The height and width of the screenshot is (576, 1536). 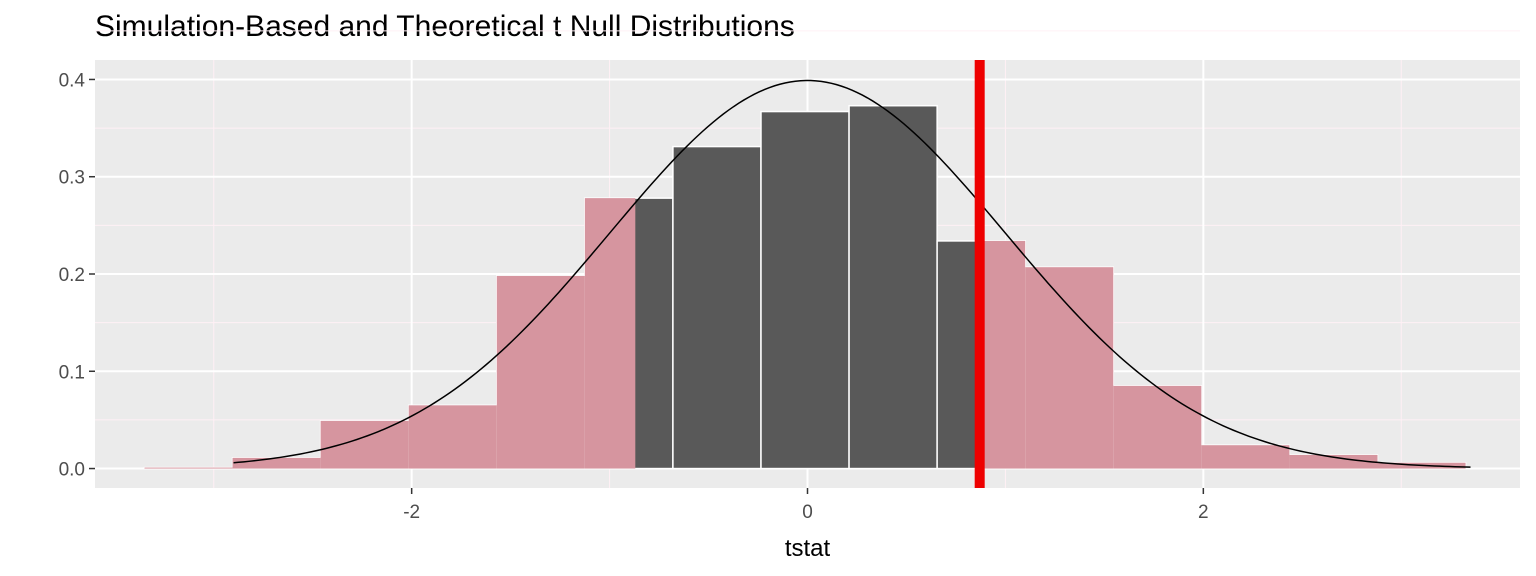 I want to click on y-tick-label: 0.2, so click(x=72, y=275).